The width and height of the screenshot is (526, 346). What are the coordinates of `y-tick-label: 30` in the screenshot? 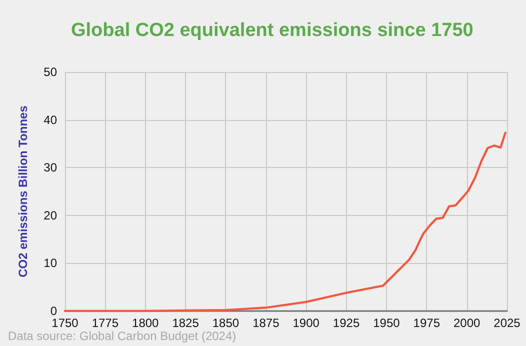 It's located at (51, 167).